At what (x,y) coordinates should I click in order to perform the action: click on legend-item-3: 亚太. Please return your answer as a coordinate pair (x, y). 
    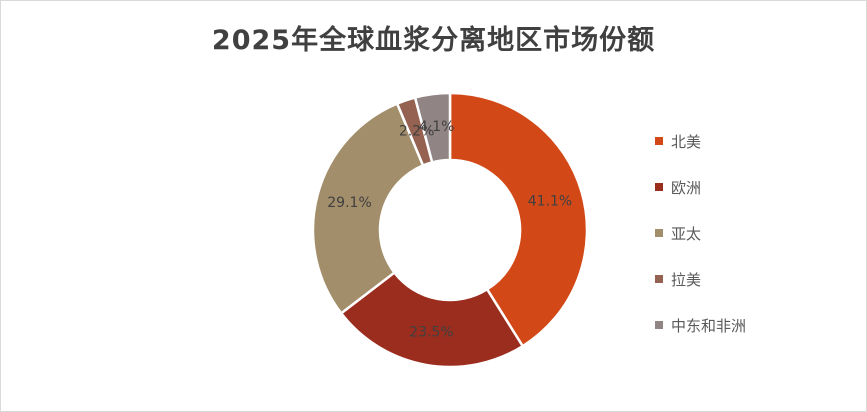
    Looking at the image, I should click on (755, 233).